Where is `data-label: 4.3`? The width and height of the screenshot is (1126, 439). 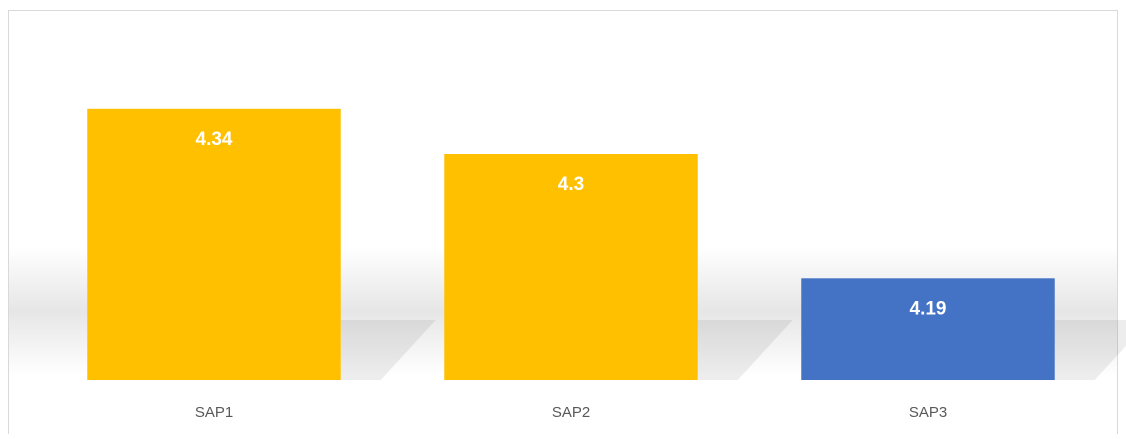 data-label: 4.3 is located at coordinates (571, 184).